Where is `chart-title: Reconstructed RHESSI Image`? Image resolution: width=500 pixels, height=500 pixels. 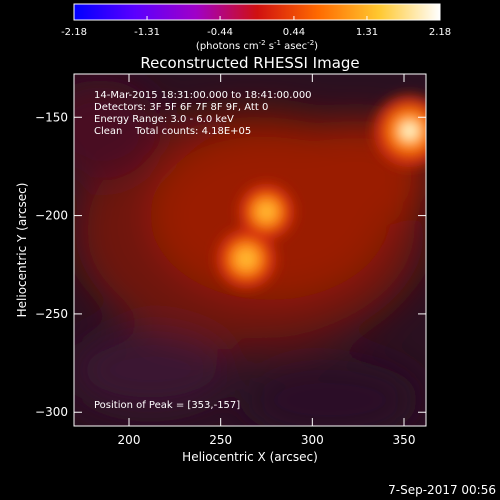
chart-title: Reconstructed RHESSI Image is located at coordinates (249, 63).